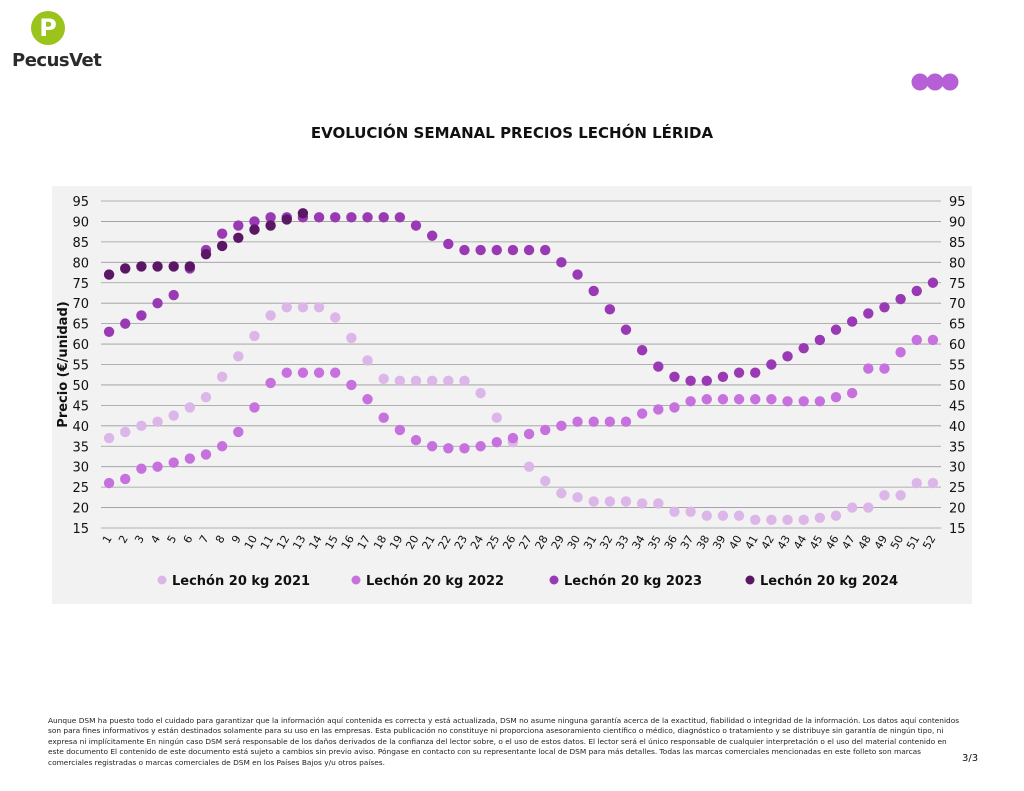 The image size is (1024, 791). What do you see at coordinates (412, 542) in the screenshot?
I see `x-tick-label: 20` at bounding box center [412, 542].